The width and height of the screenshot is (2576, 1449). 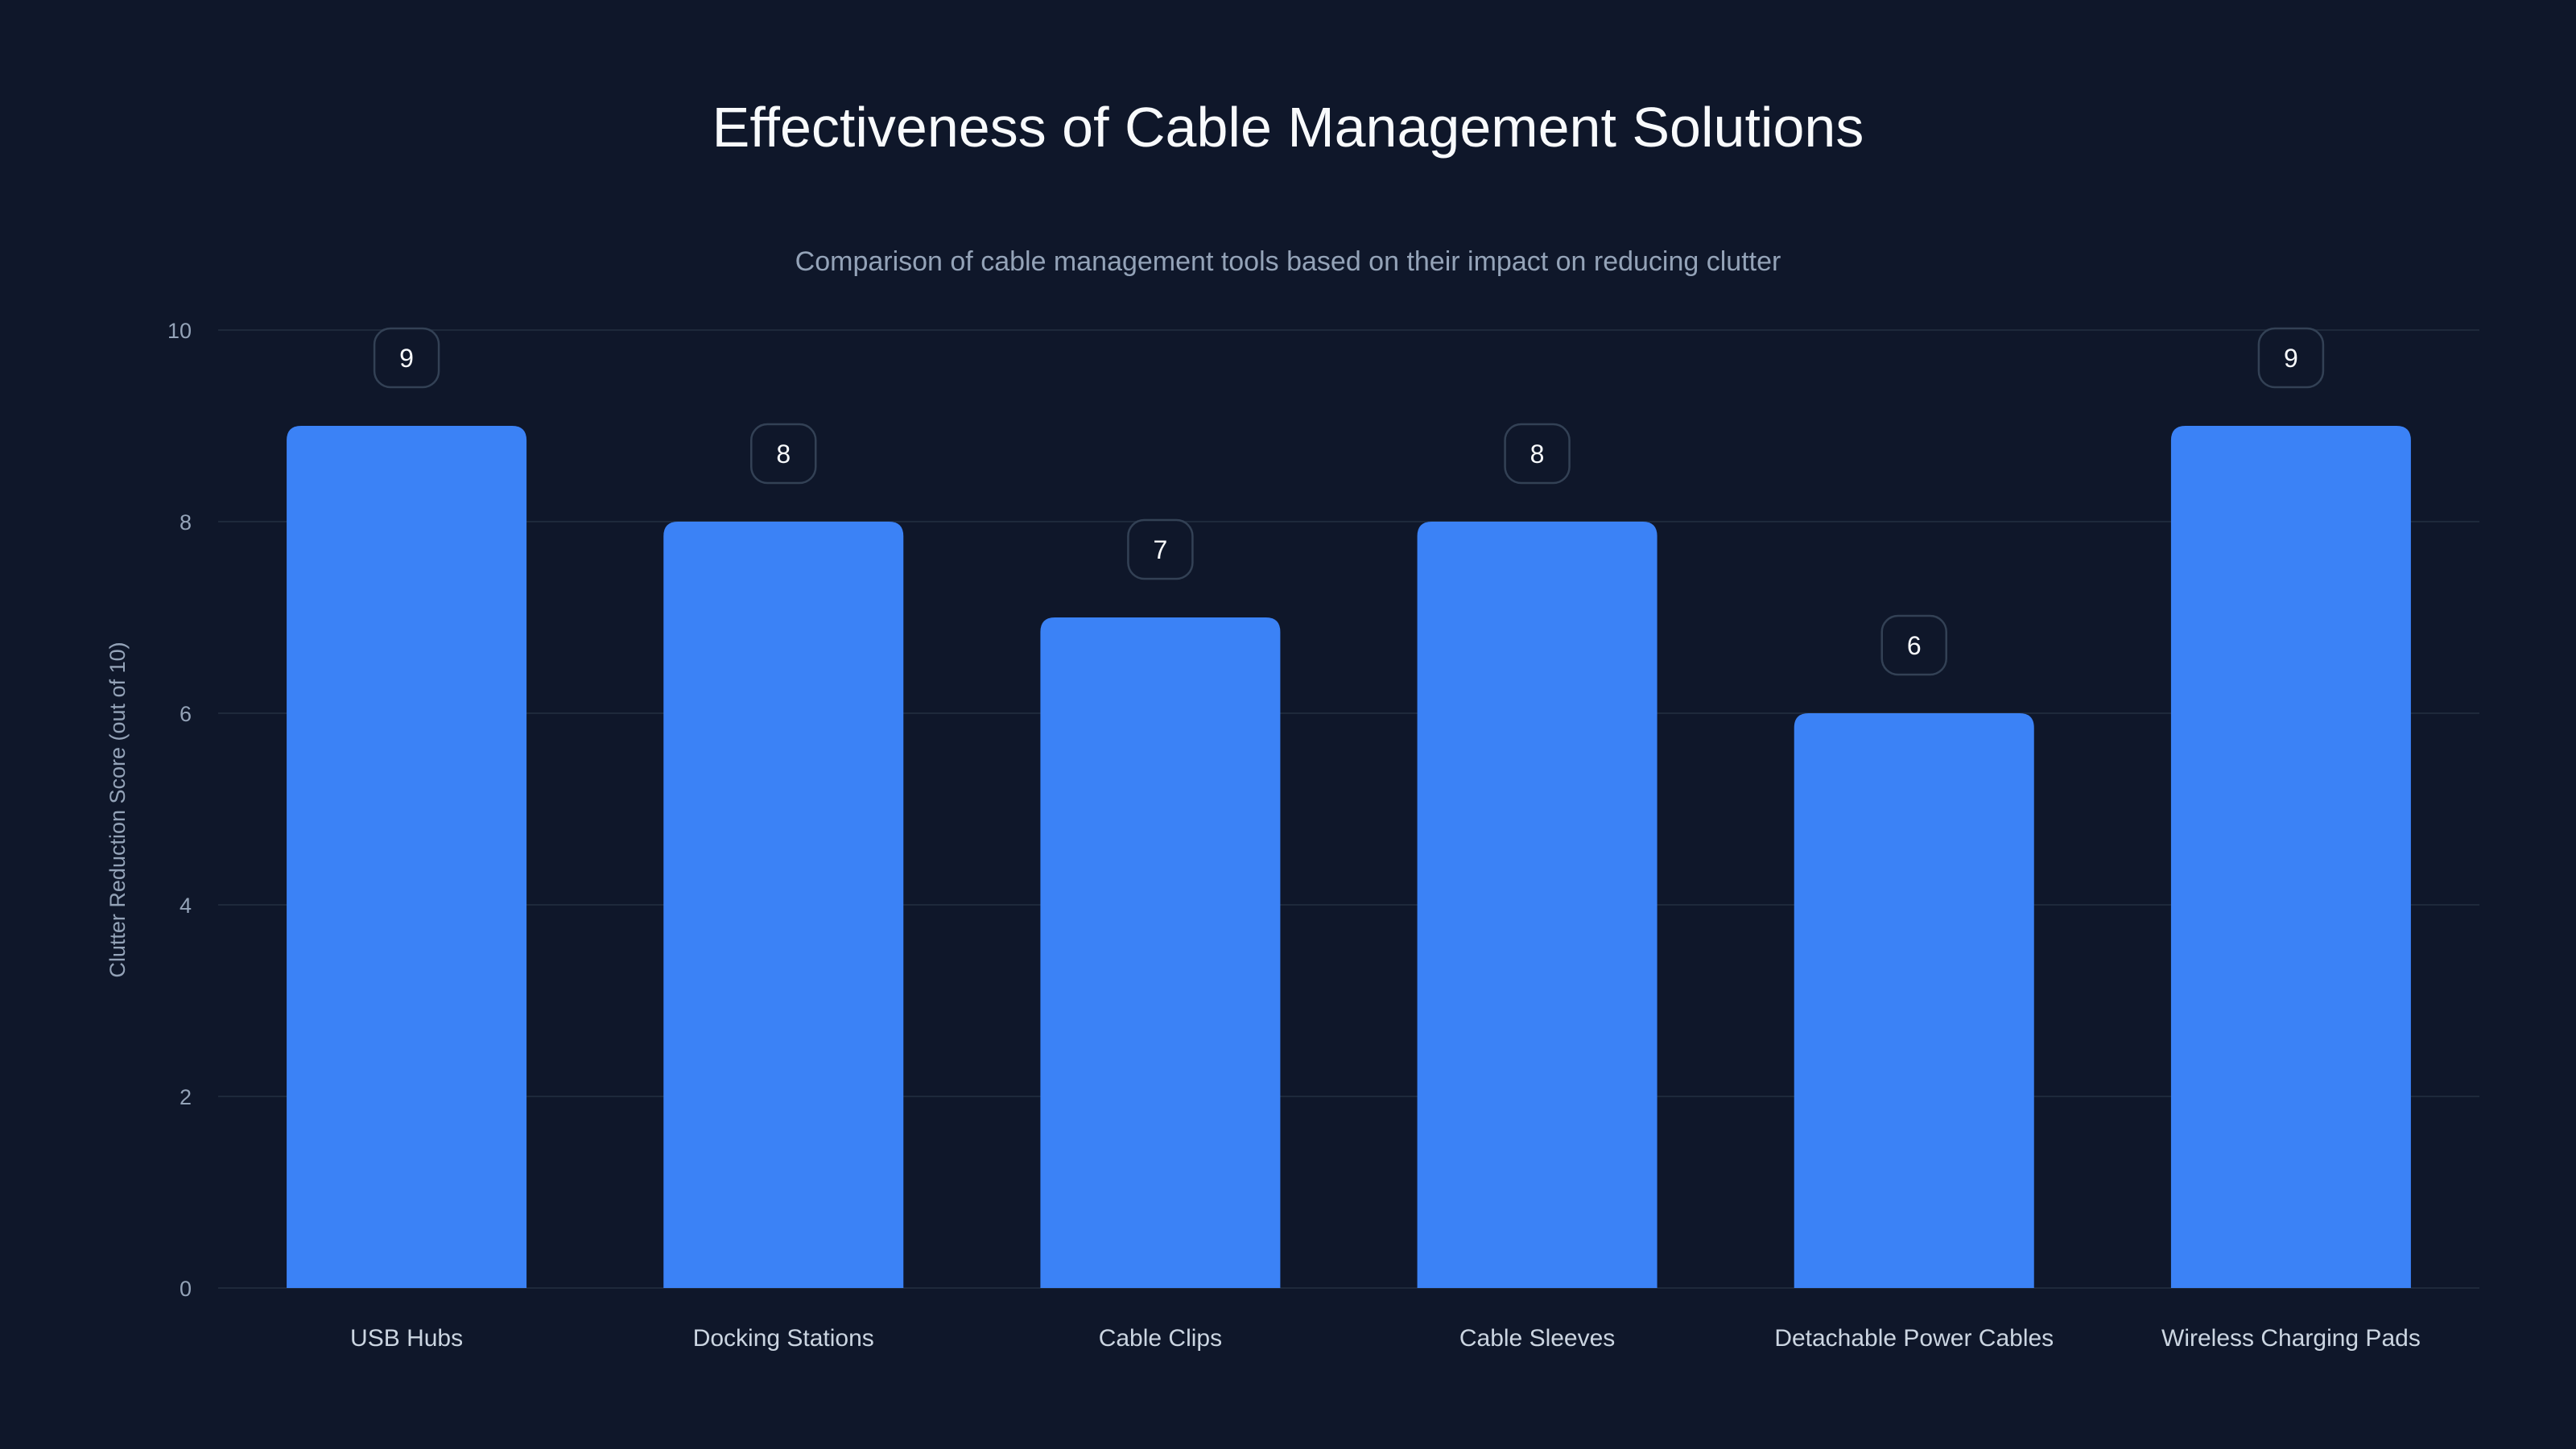 What do you see at coordinates (2291, 1338) in the screenshot?
I see `x-tick-label: Wireless Charging Pads` at bounding box center [2291, 1338].